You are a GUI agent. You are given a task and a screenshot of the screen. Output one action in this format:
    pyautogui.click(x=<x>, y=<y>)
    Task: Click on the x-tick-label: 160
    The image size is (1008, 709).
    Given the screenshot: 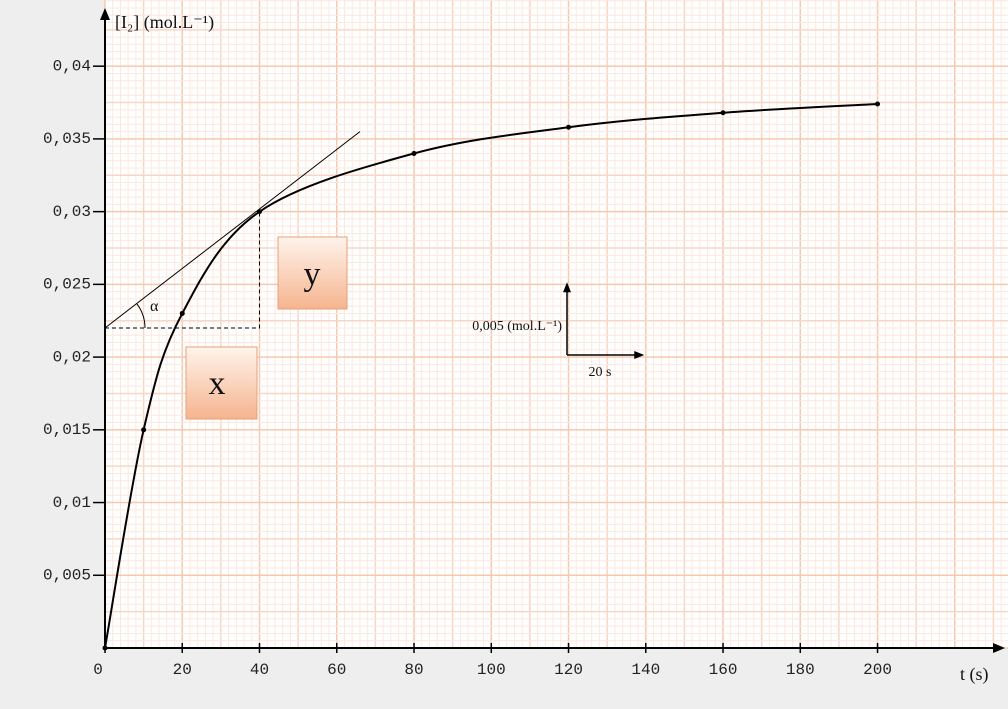 What is the action you would take?
    pyautogui.click(x=723, y=670)
    